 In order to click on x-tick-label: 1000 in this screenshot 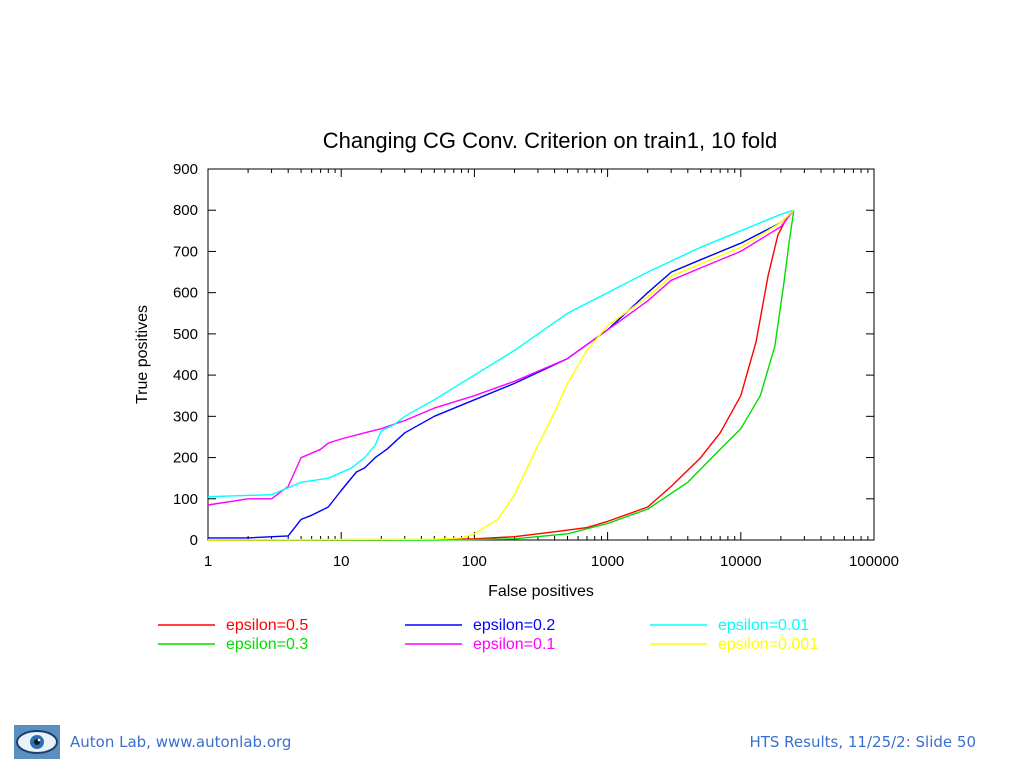, I will do `click(607, 561)`.